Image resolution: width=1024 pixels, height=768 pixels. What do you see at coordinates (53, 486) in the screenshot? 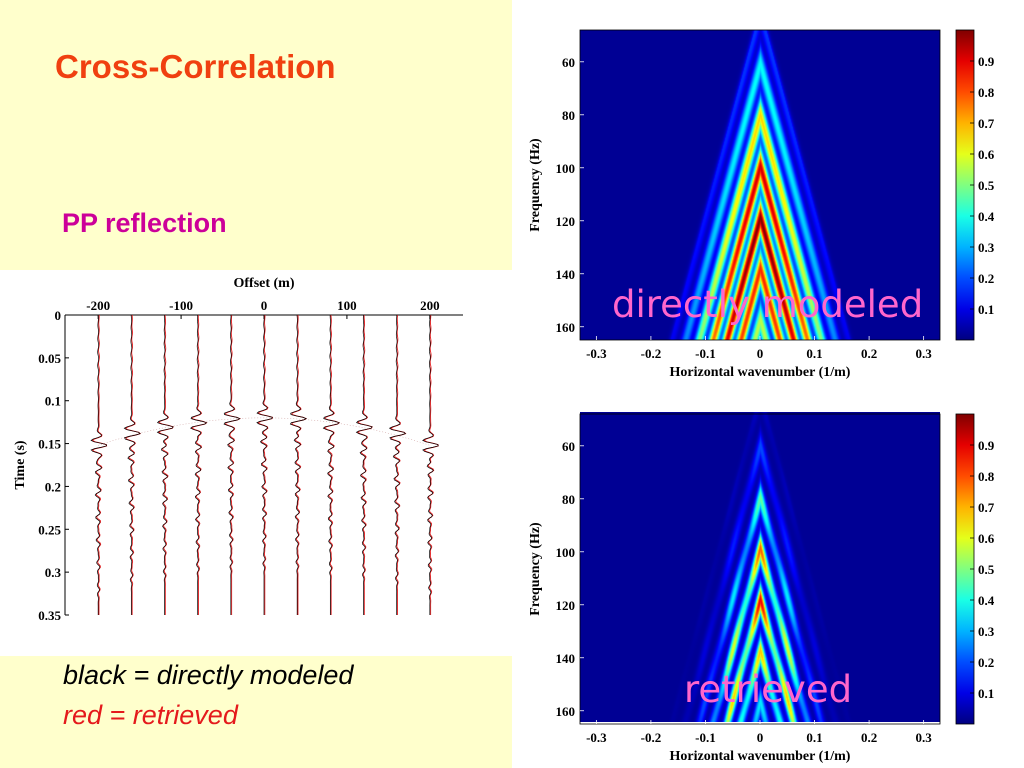
I see `y-tick-label: 0.2` at bounding box center [53, 486].